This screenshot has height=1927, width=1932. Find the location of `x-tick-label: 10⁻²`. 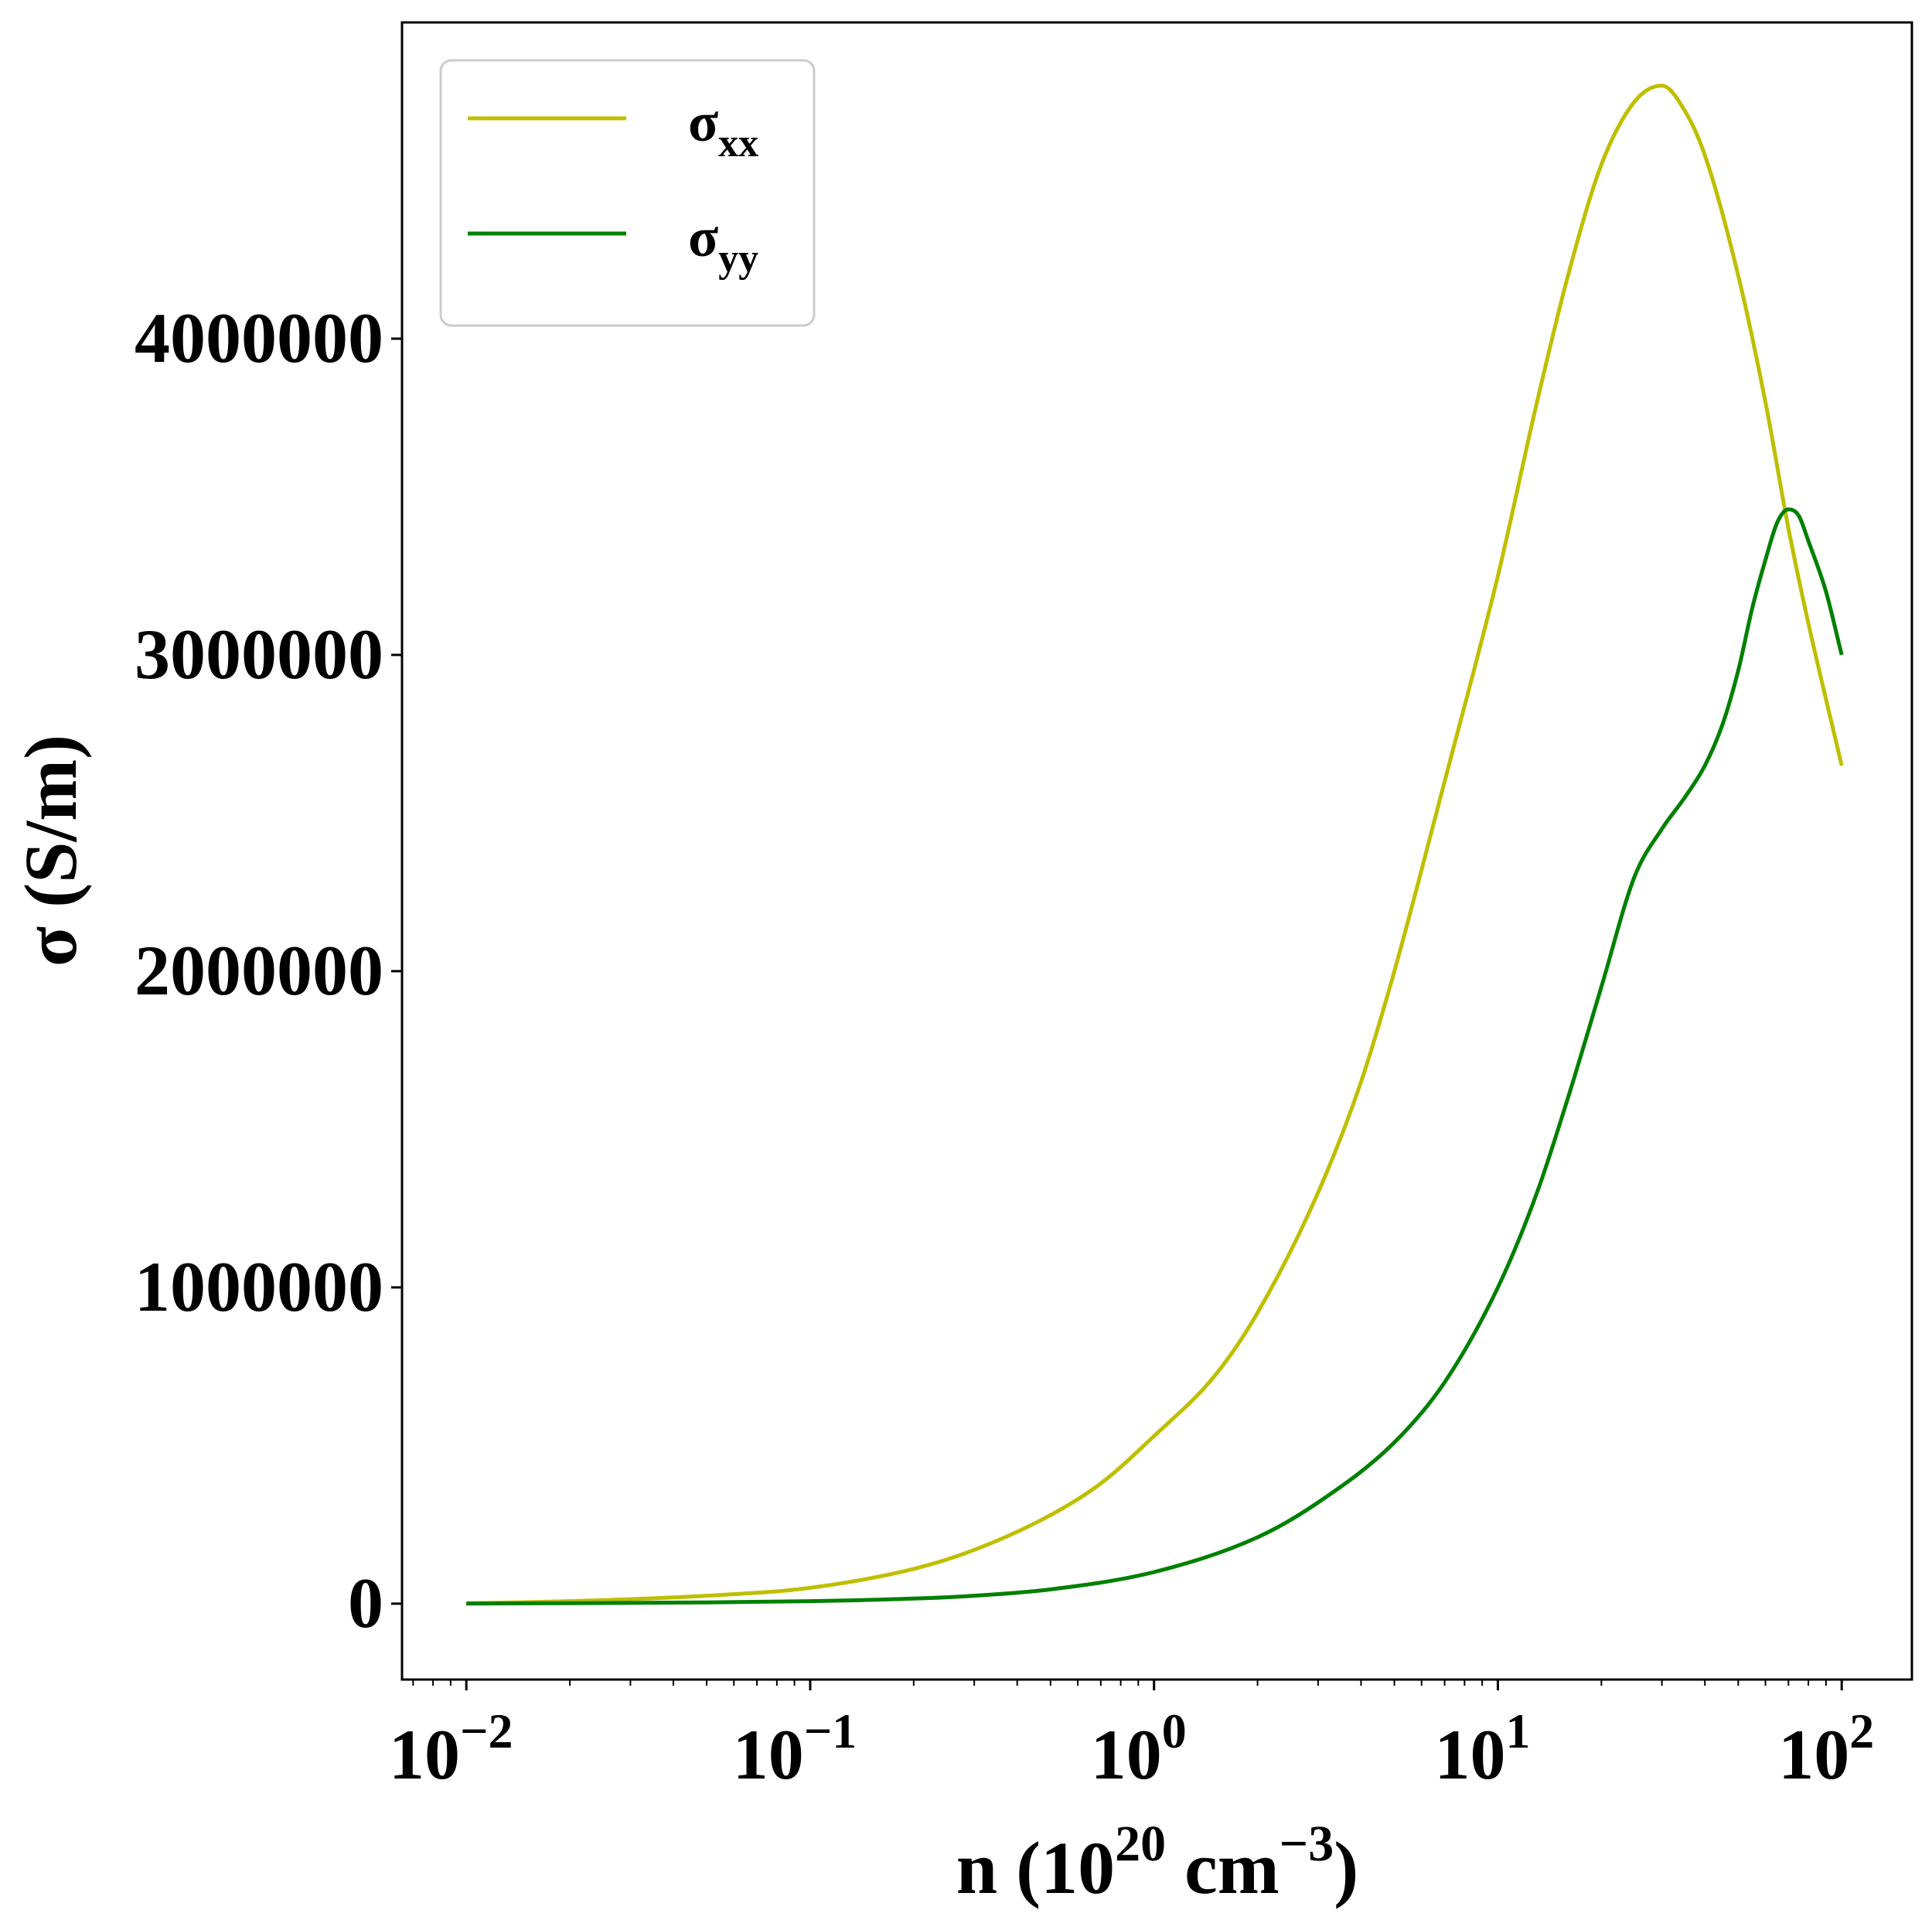

x-tick-label: 10⁻² is located at coordinates (451, 1749).